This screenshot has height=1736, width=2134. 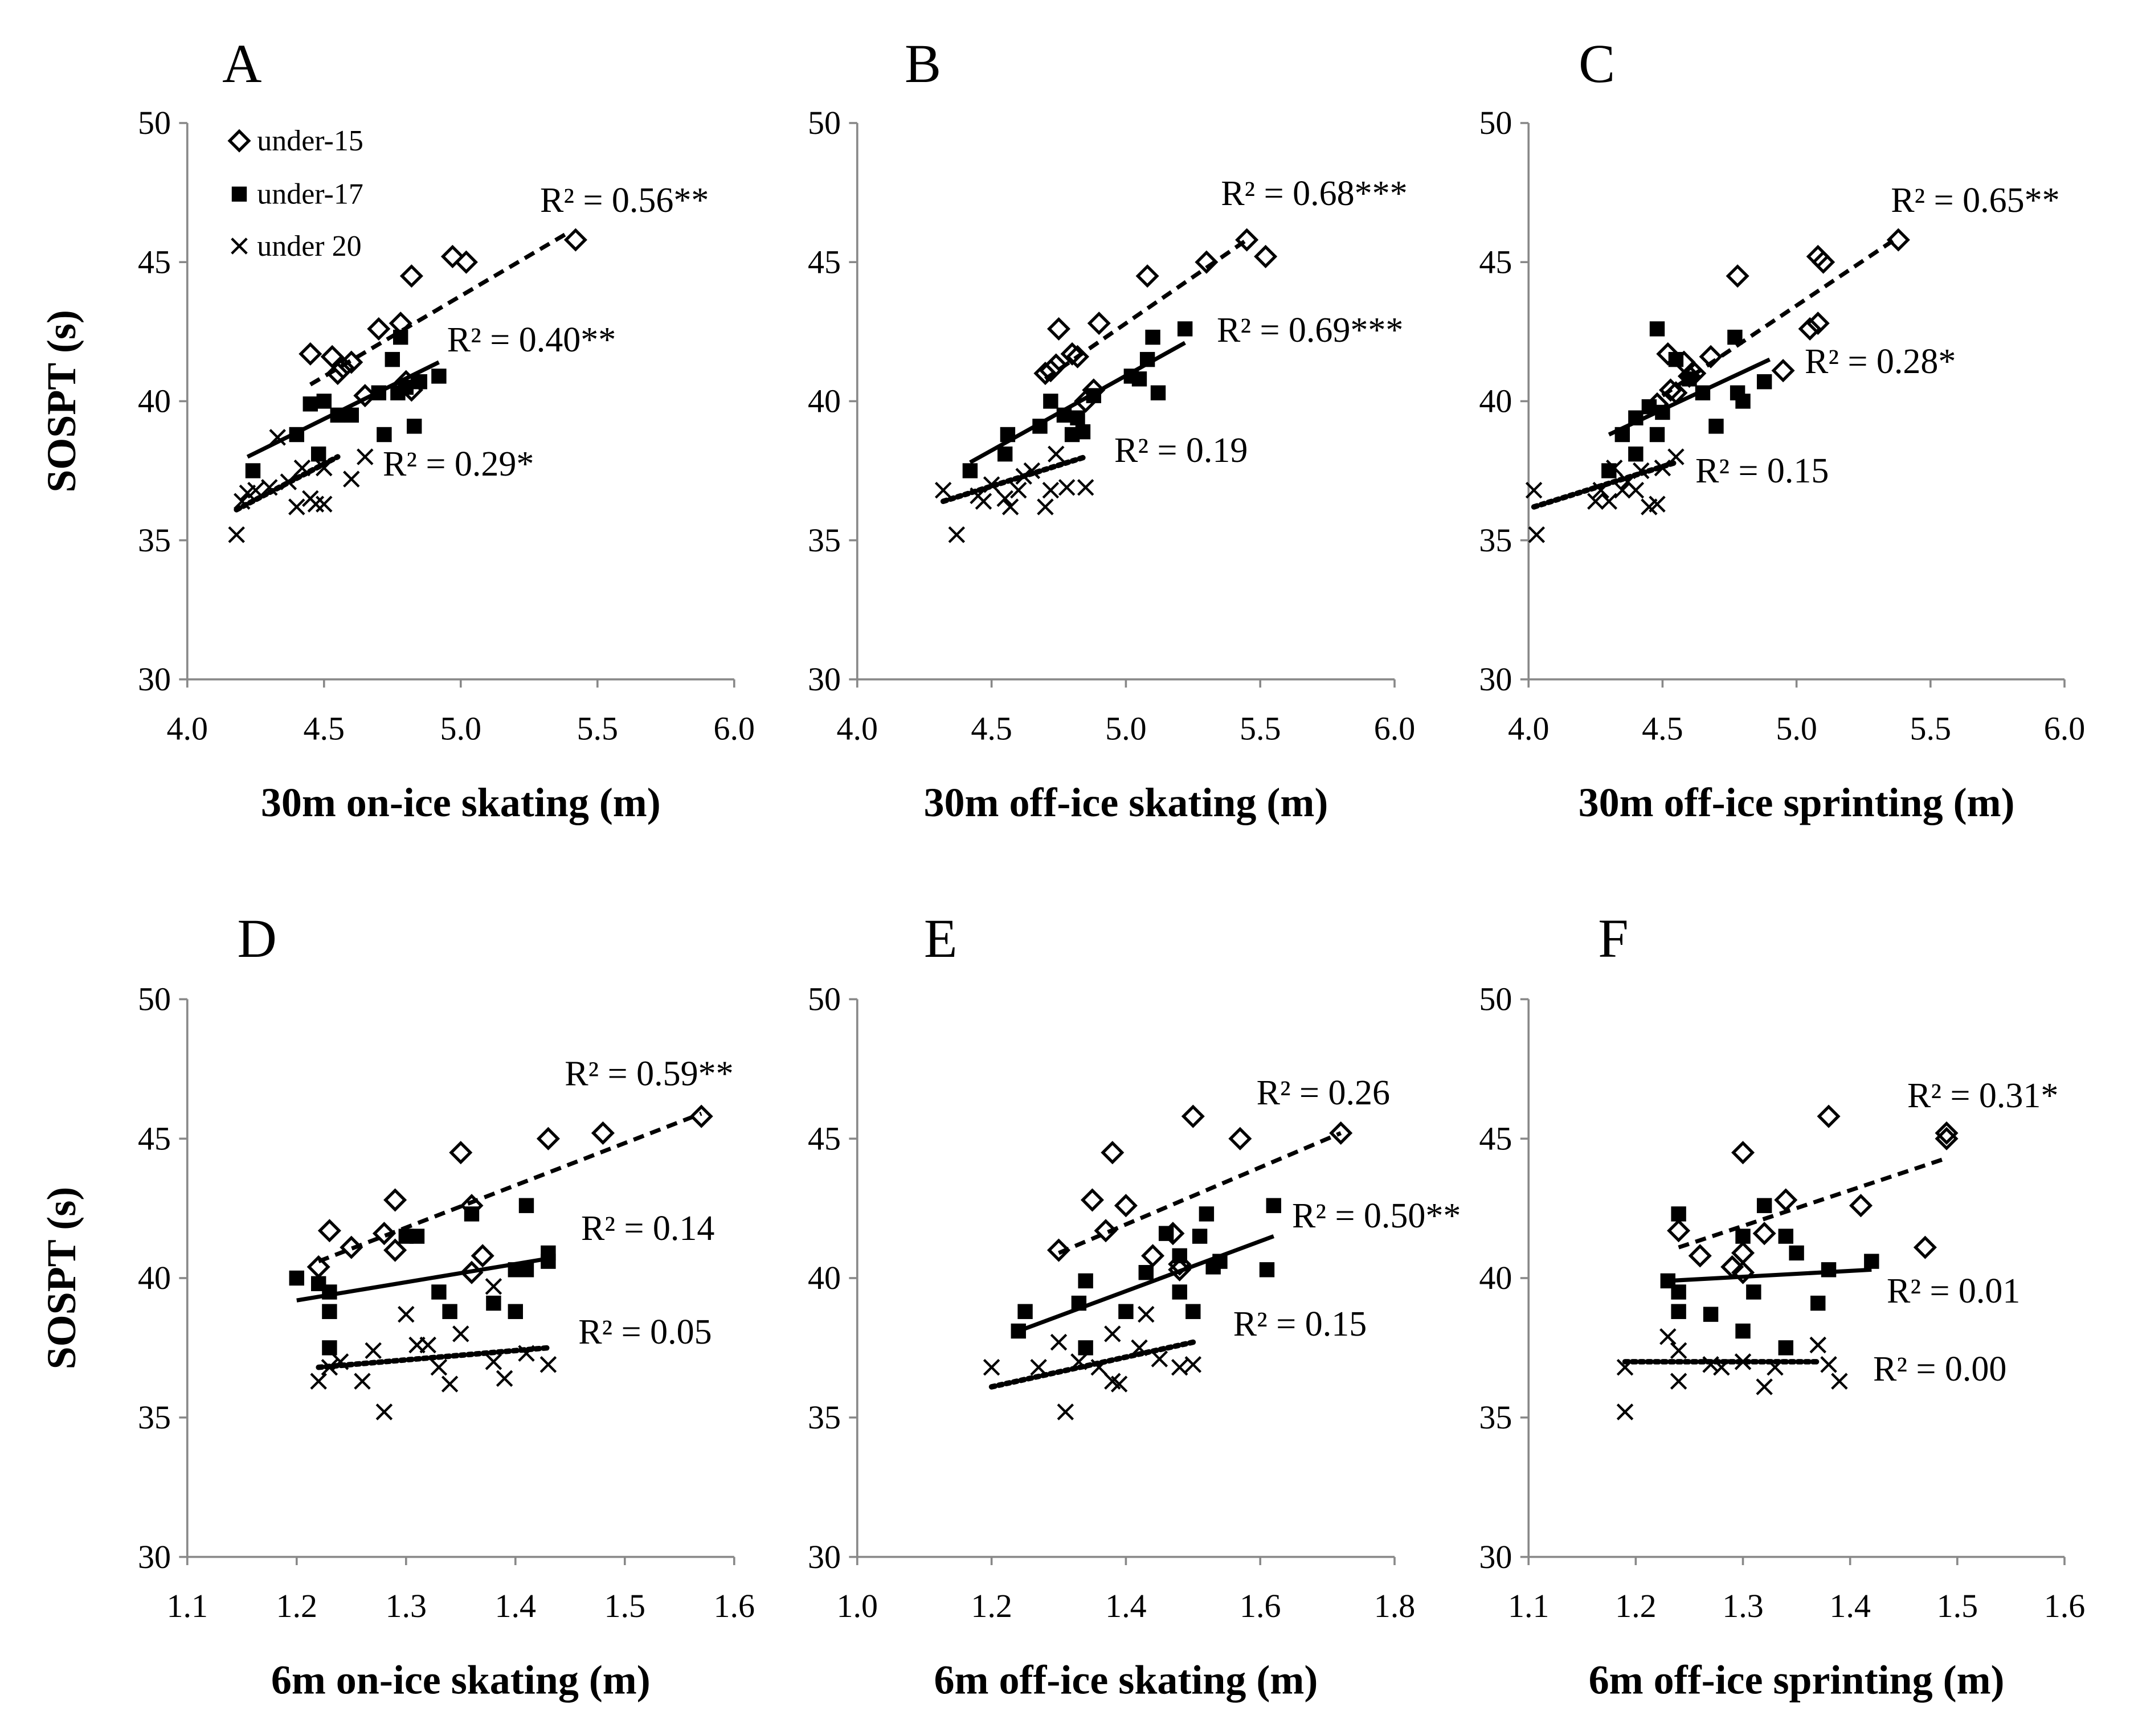 What do you see at coordinates (154, 122) in the screenshot?
I see `y-tick-label: 50` at bounding box center [154, 122].